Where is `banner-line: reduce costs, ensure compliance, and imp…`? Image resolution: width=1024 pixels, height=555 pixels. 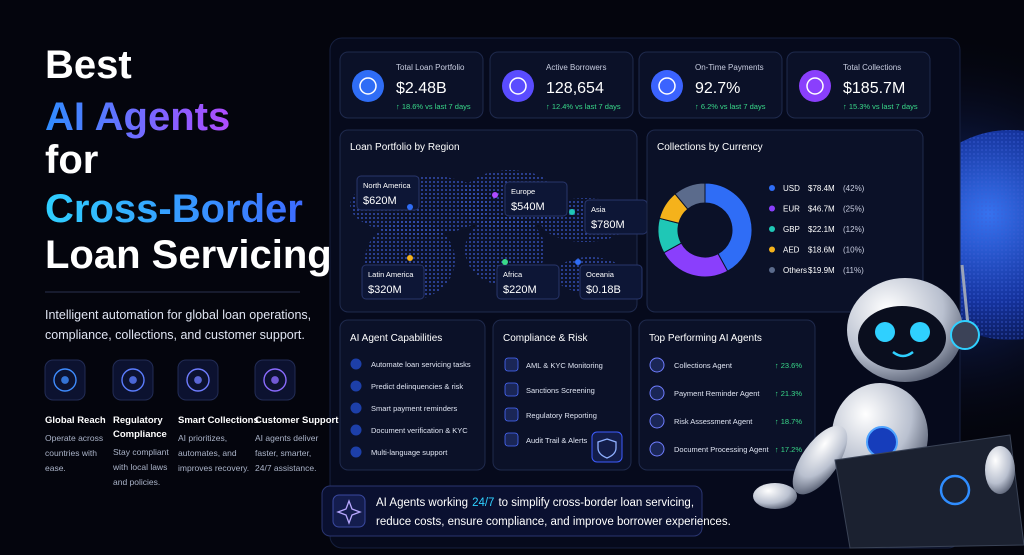
banner-line: reduce costs, ensure compliance, and imp… is located at coordinates (553, 522).